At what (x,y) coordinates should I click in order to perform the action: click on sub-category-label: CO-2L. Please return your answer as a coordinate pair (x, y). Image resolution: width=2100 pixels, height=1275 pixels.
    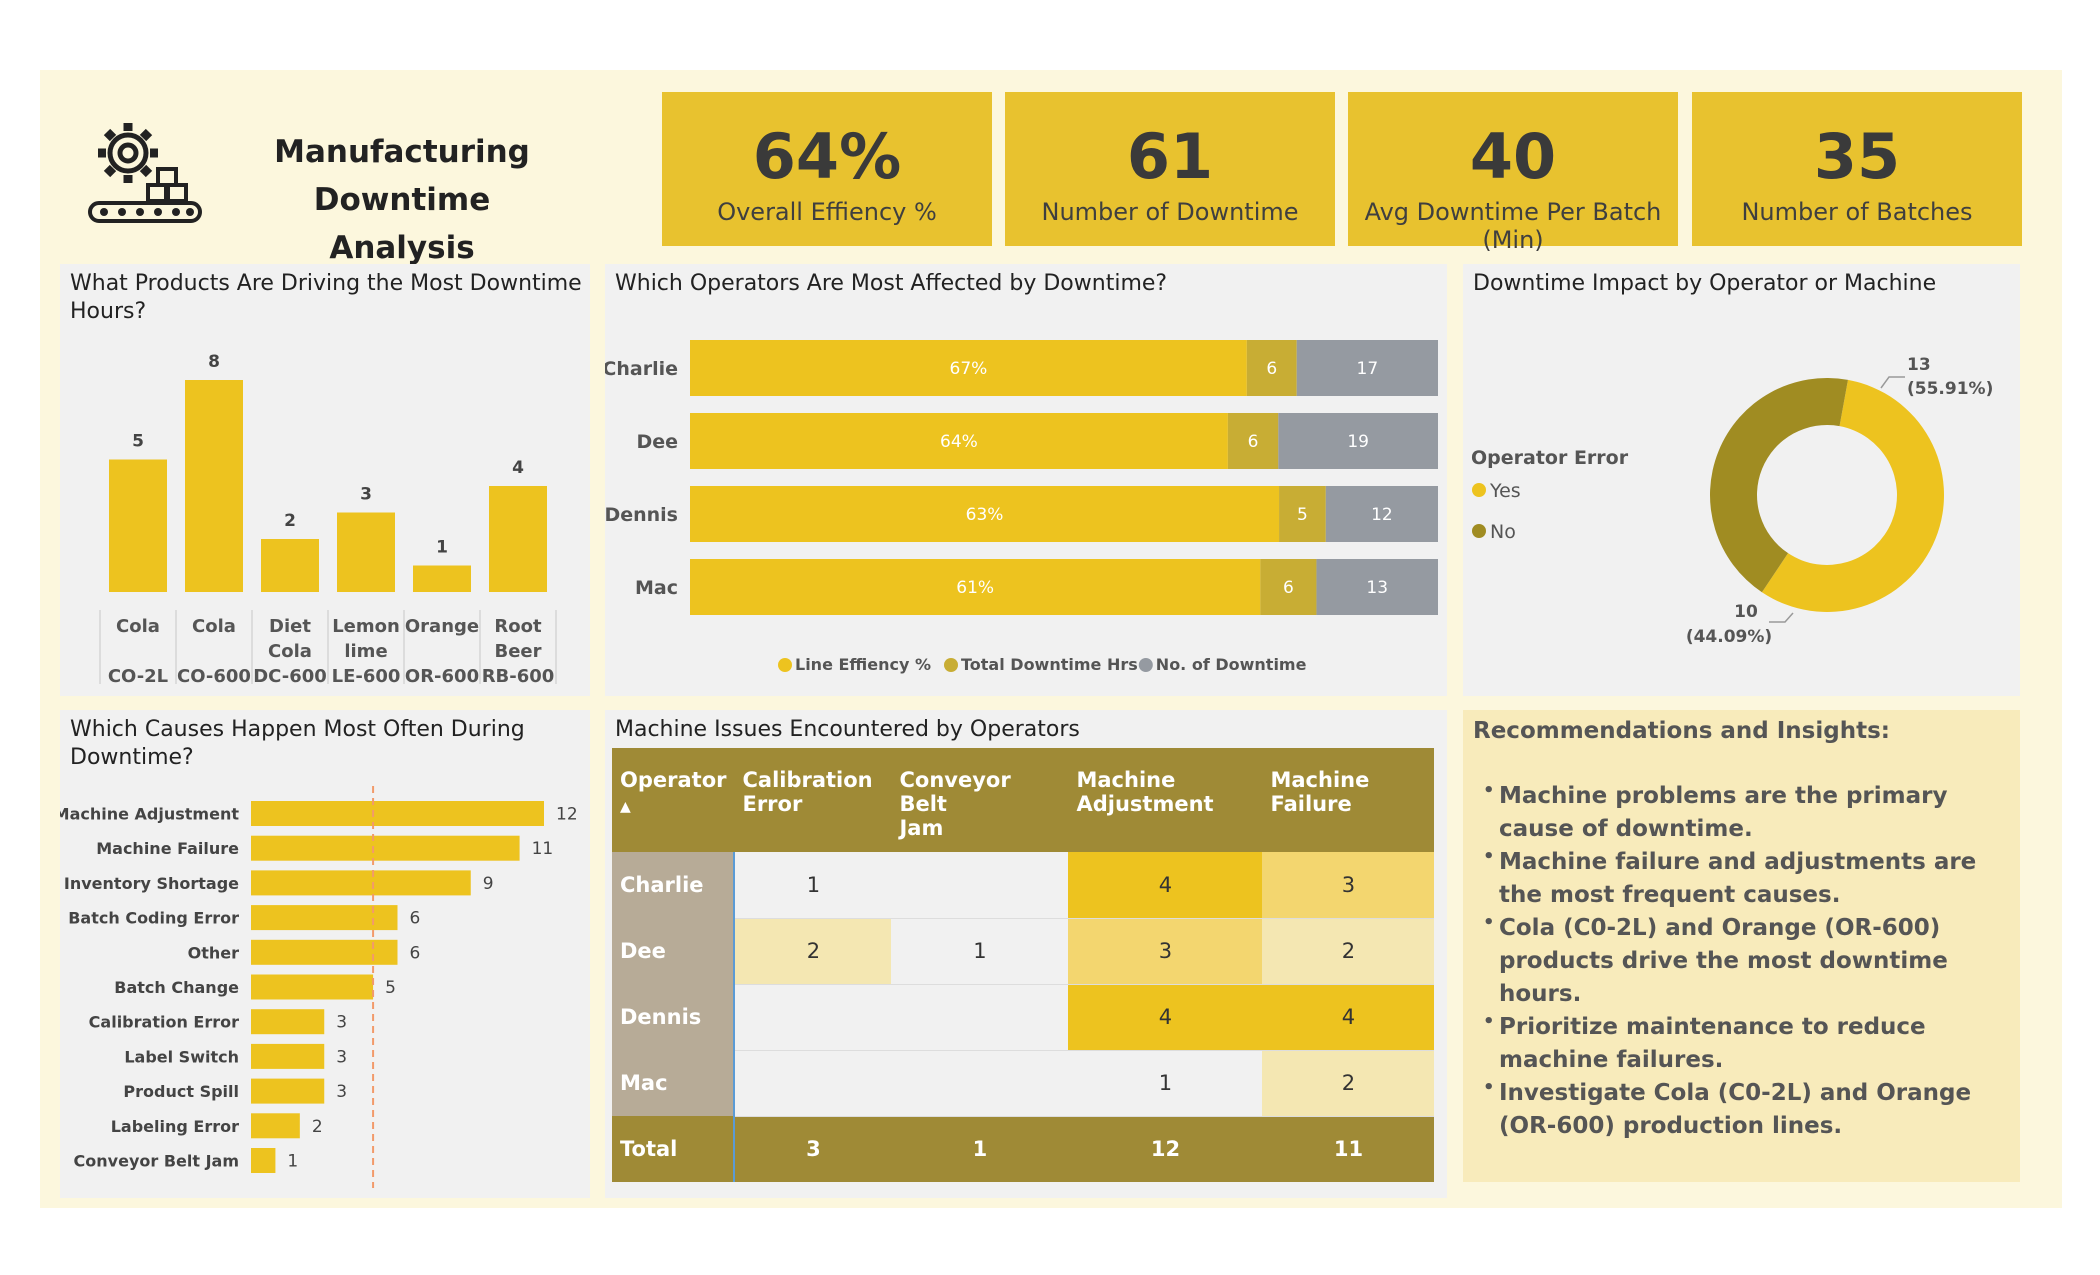
    Looking at the image, I should click on (138, 676).